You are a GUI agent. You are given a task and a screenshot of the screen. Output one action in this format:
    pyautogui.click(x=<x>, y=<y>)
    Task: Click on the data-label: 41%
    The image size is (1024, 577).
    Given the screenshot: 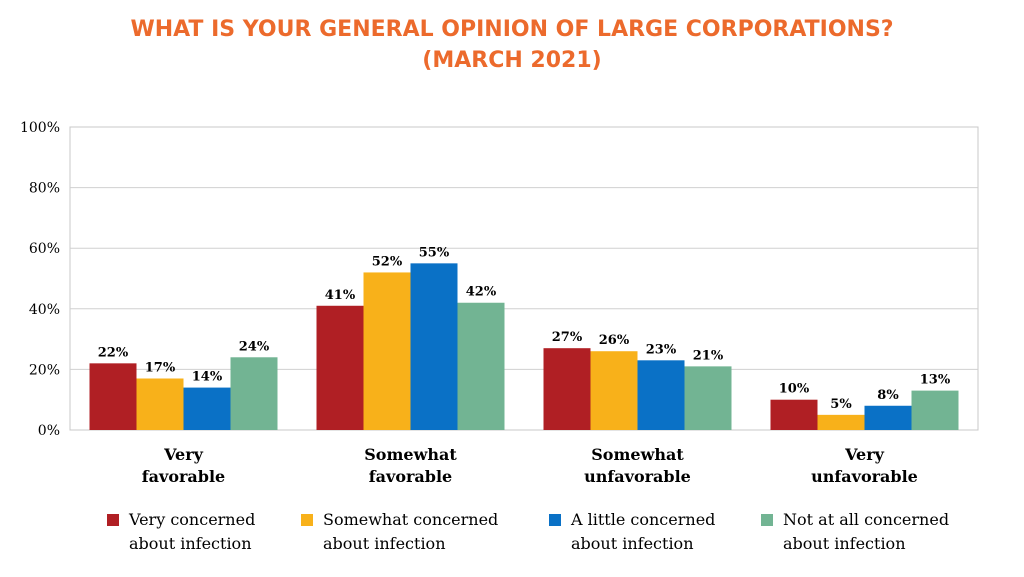 What is the action you would take?
    pyautogui.click(x=340, y=295)
    